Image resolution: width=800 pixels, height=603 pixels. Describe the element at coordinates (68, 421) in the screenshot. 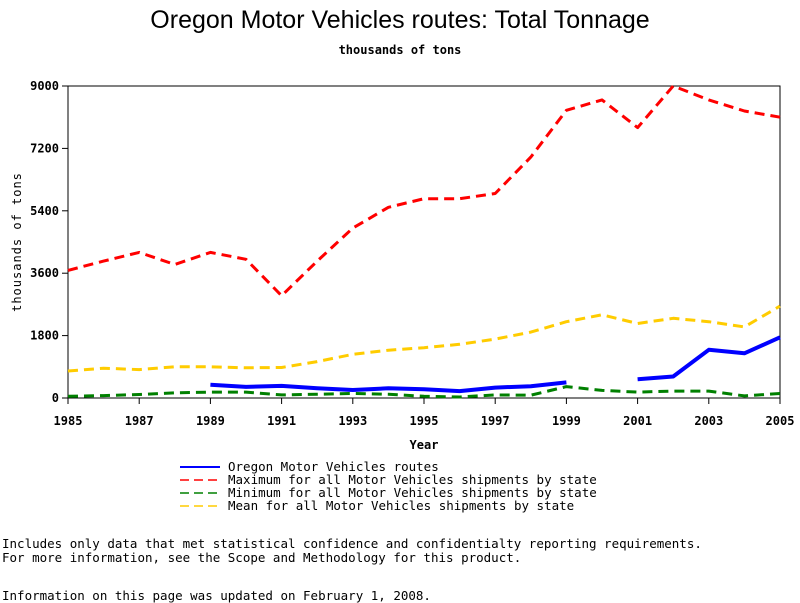

I see `x-tick-label: 1985` at that location.